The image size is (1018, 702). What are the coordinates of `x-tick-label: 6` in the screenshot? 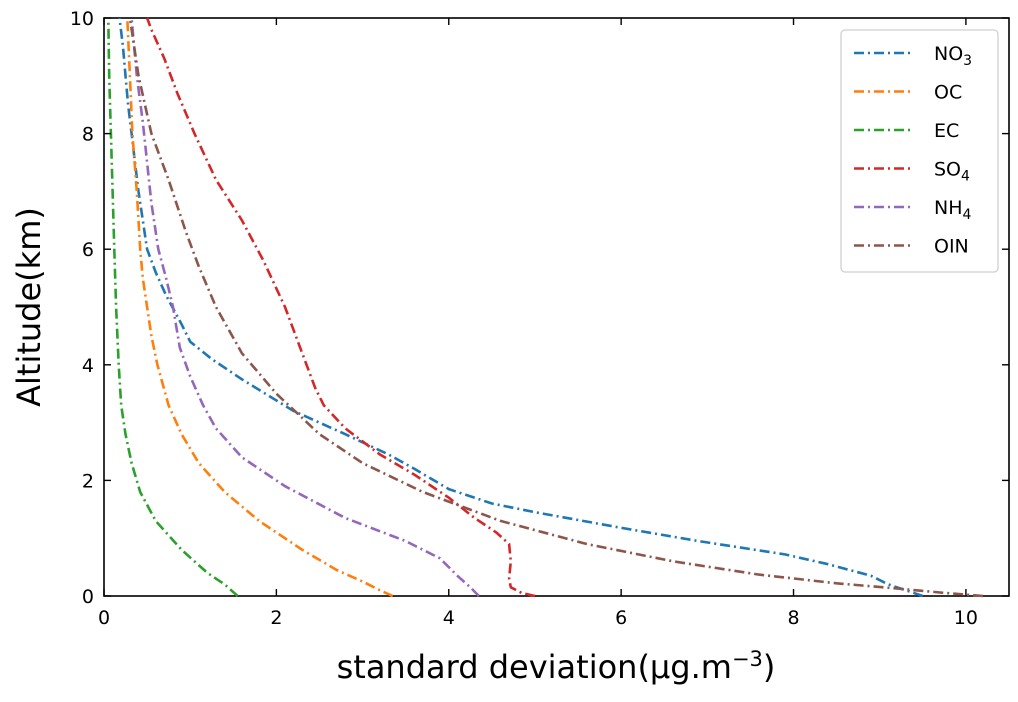 It's located at (621, 618).